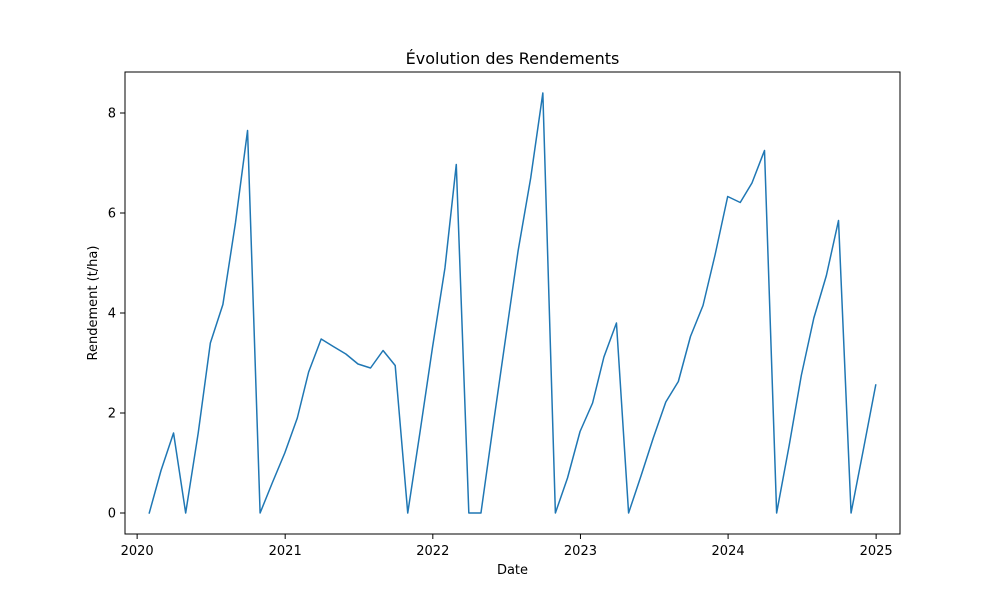  I want to click on y-axis-label: Rendement (t/ha), so click(93, 303).